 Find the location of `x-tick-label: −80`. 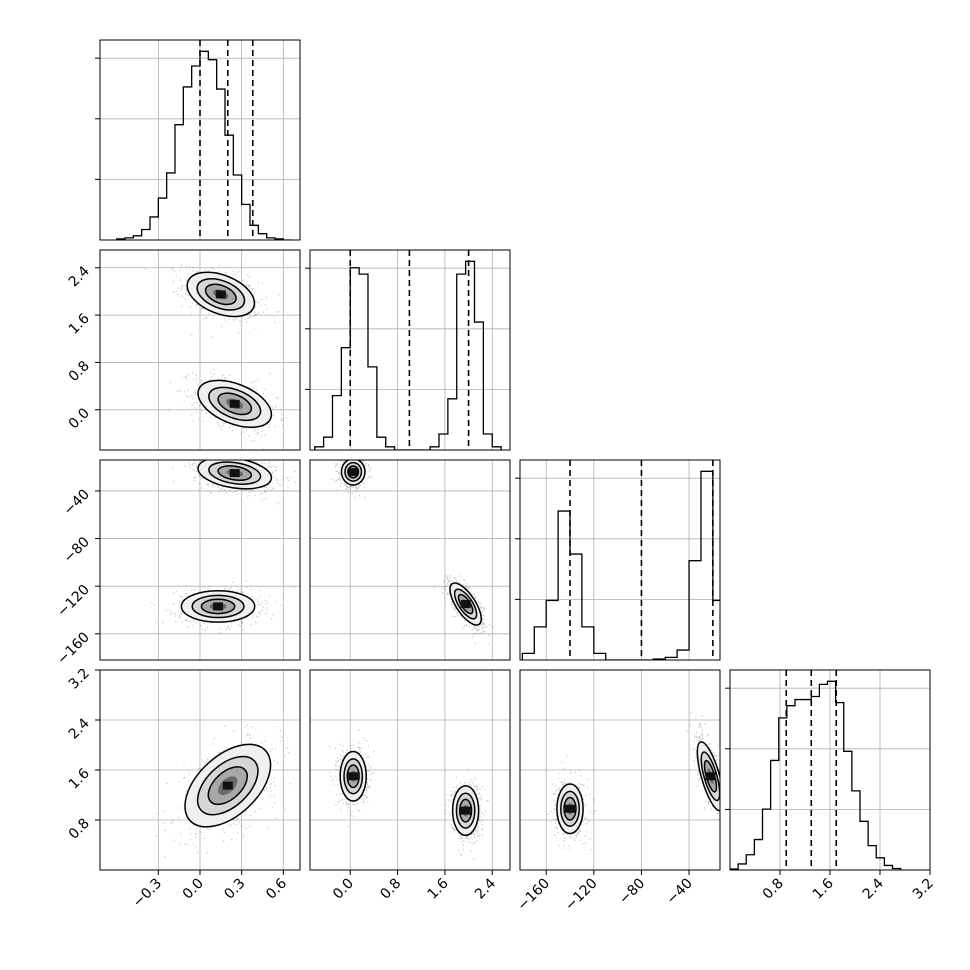

x-tick-label: −80 is located at coordinates (632, 892).